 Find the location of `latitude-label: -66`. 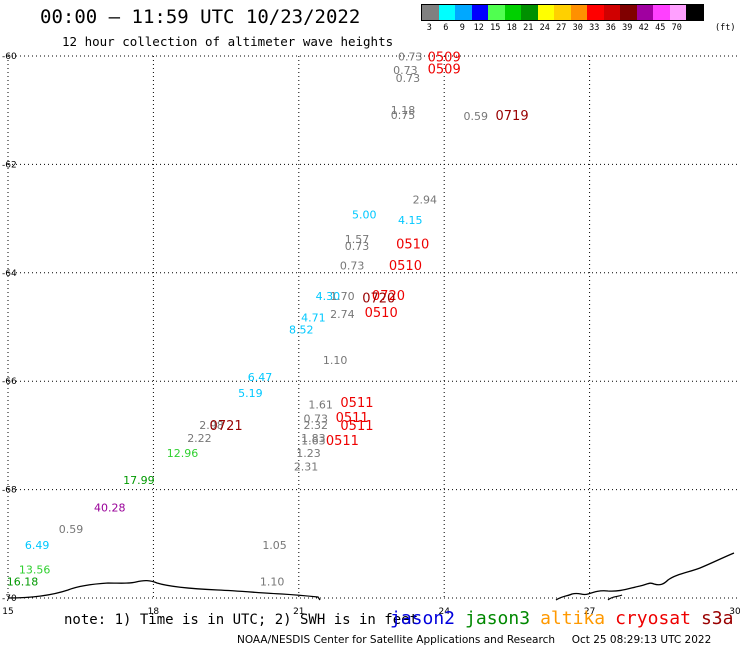

latitude-label: -66 is located at coordinates (9, 382).